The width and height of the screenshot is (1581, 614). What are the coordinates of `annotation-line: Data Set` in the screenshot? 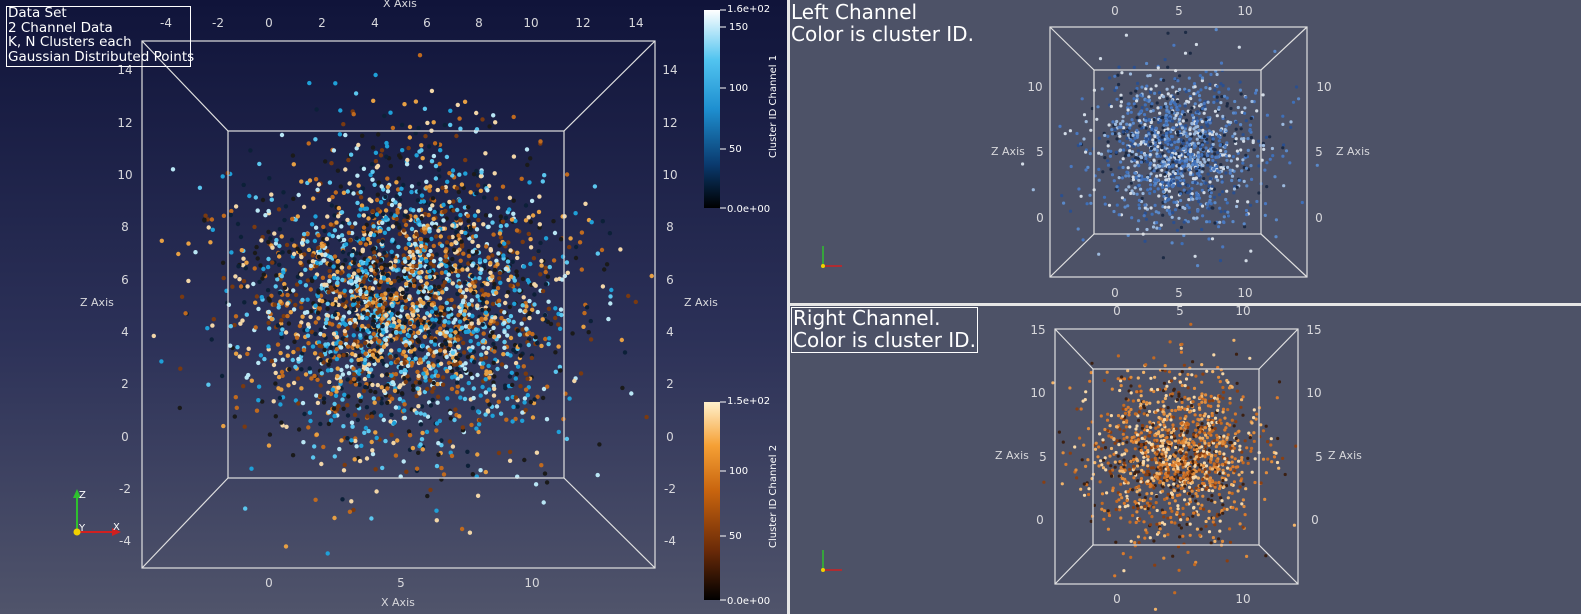 It's located at (37, 13).